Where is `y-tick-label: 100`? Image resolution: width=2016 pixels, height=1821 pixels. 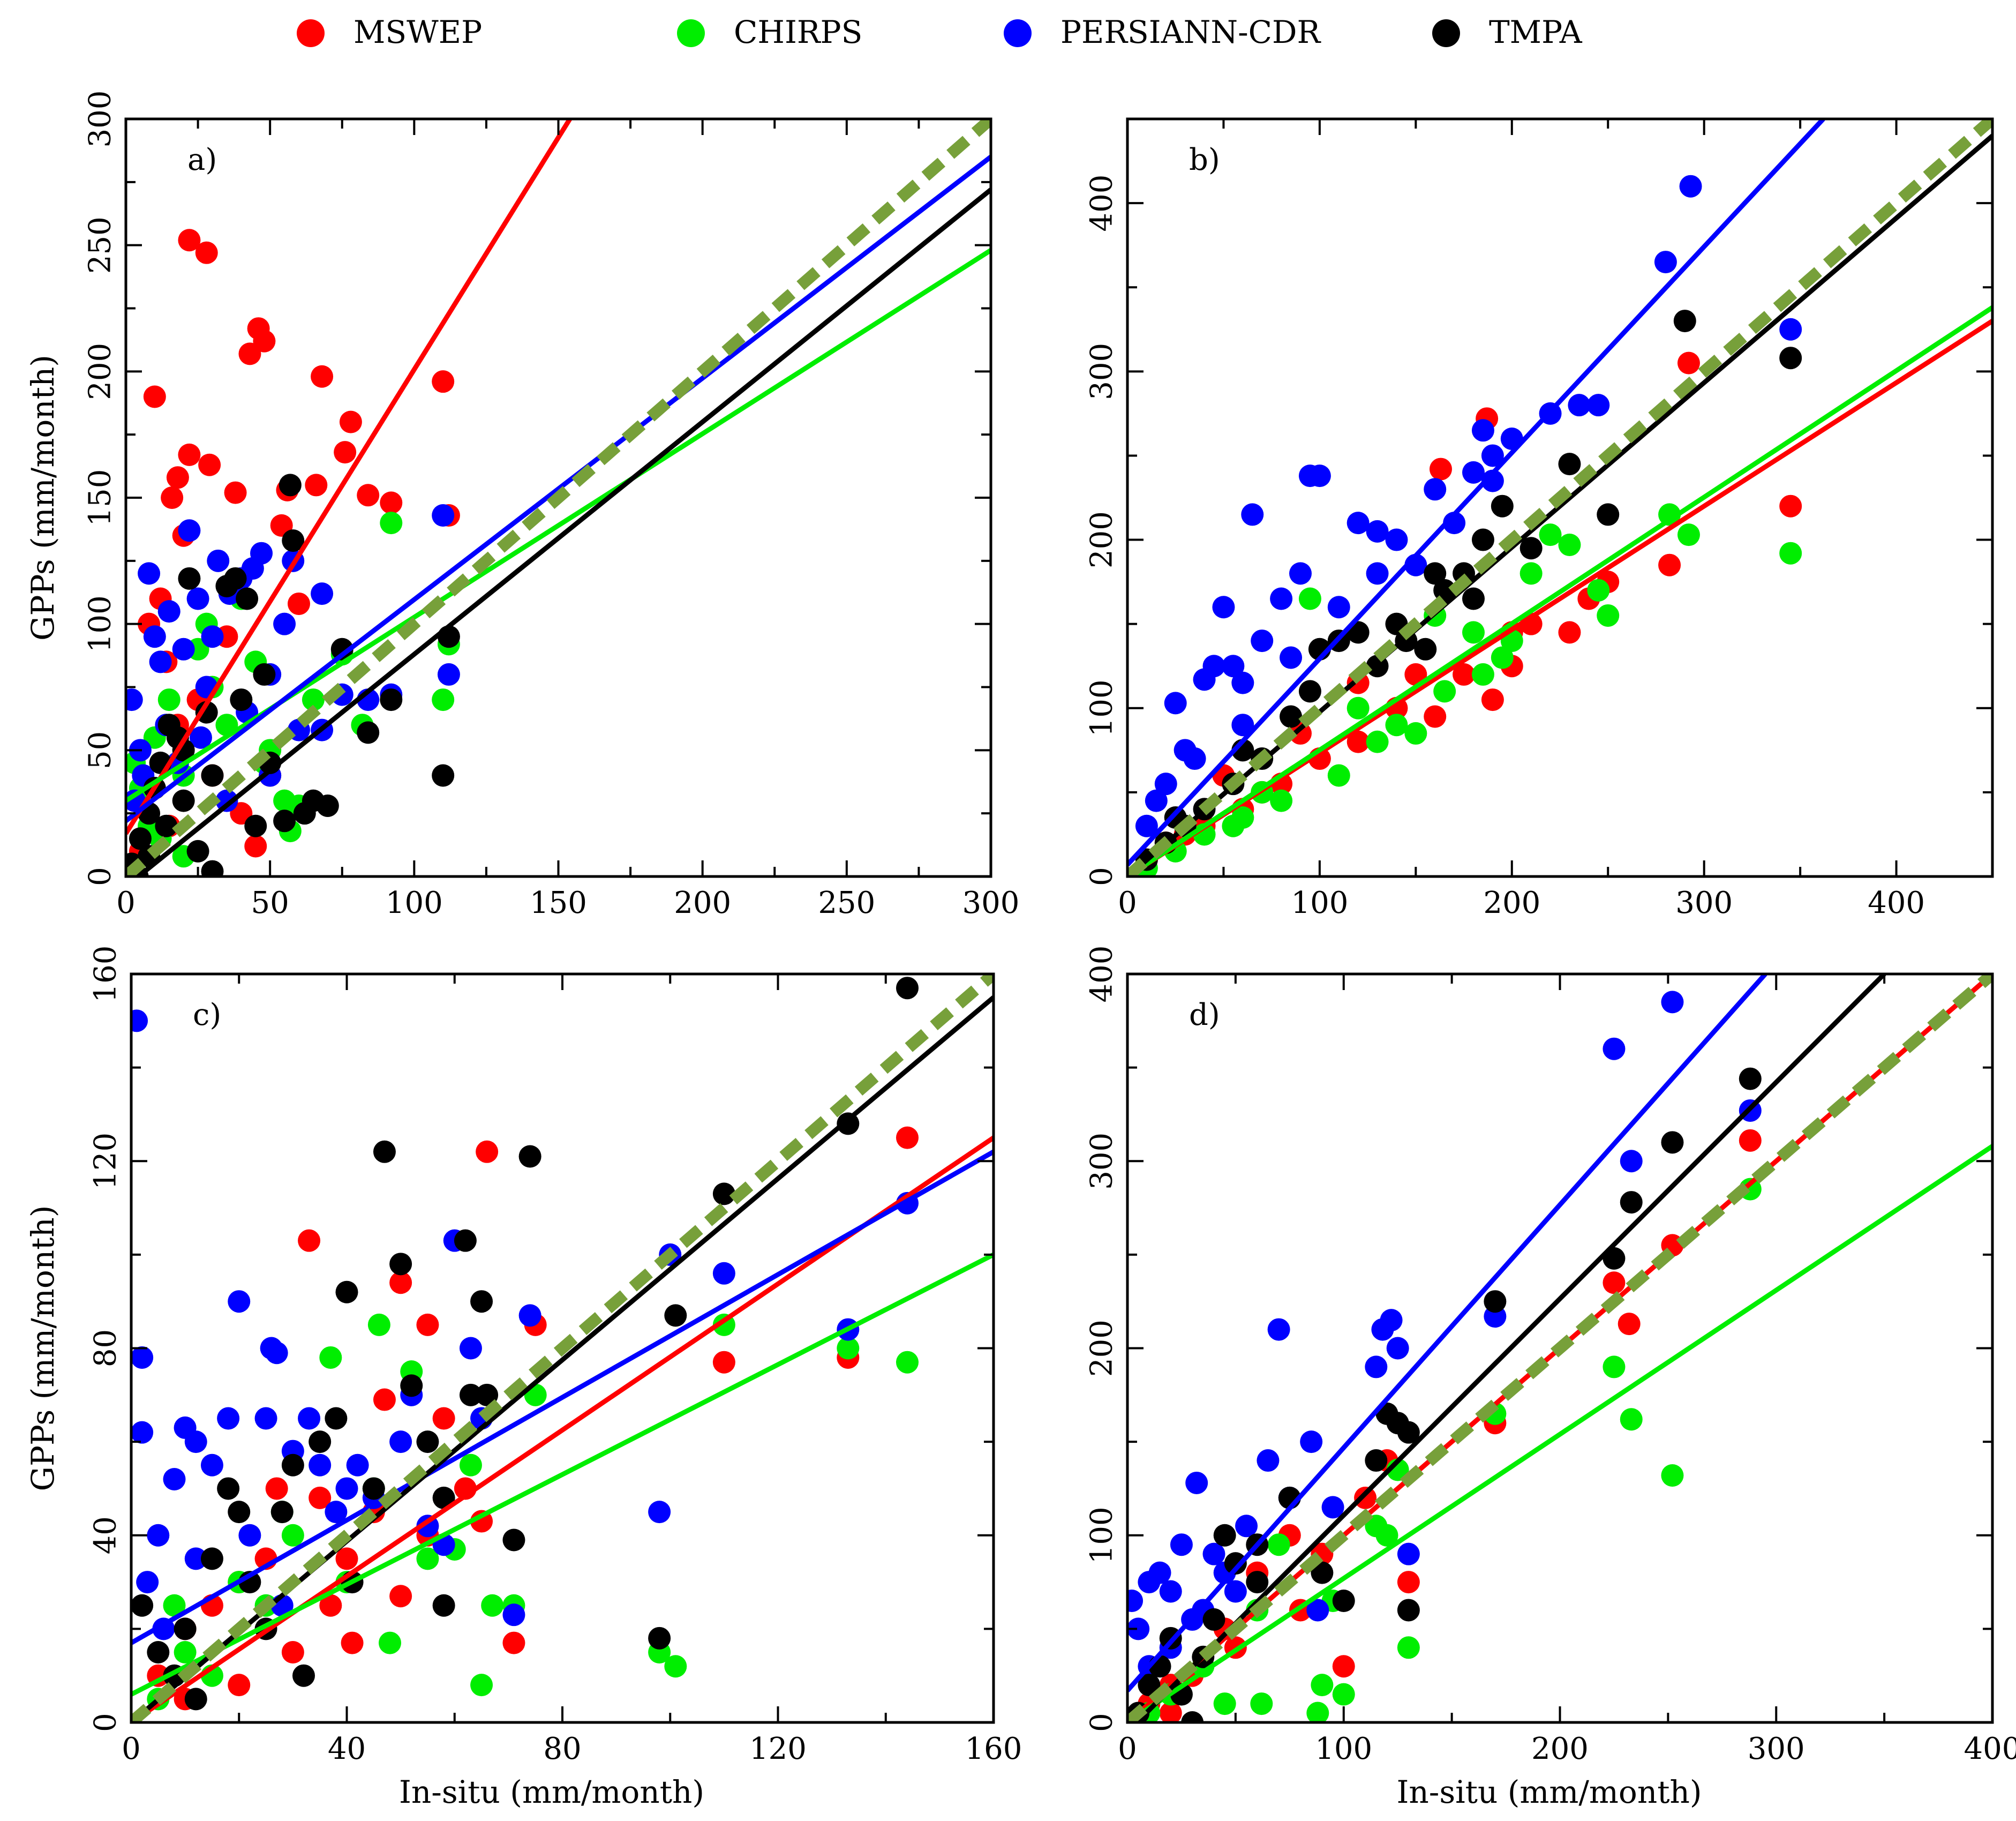
y-tick-label: 100 is located at coordinates (100, 624).